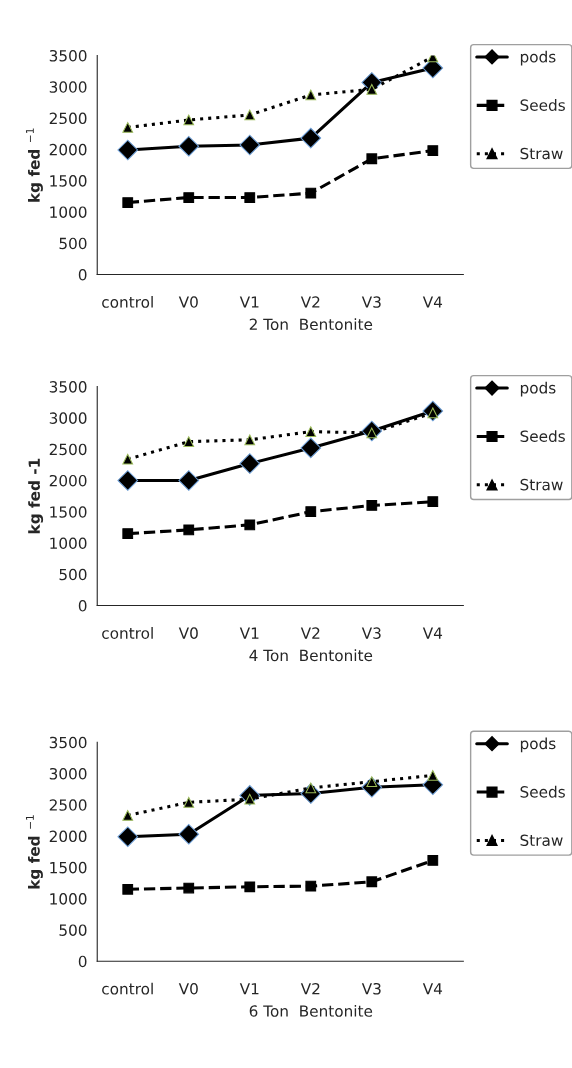 Image resolution: width=572 pixels, height=1068 pixels. I want to click on x-axis-title: 4 Ton Bentonite, so click(311, 655).